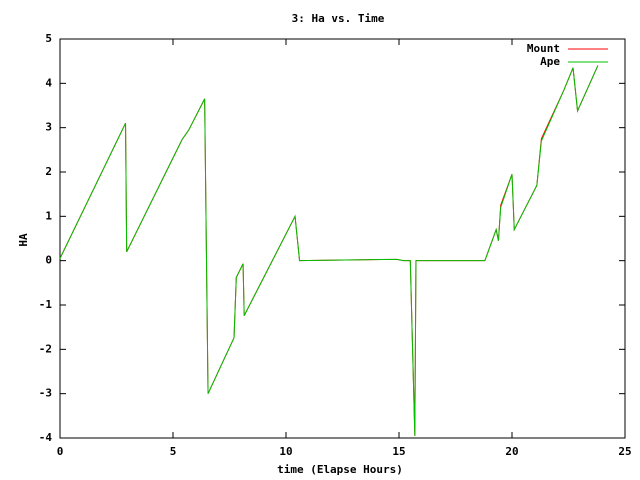 The image size is (640, 480). I want to click on x-axis-label: time (Elapse Hours), so click(340, 469).